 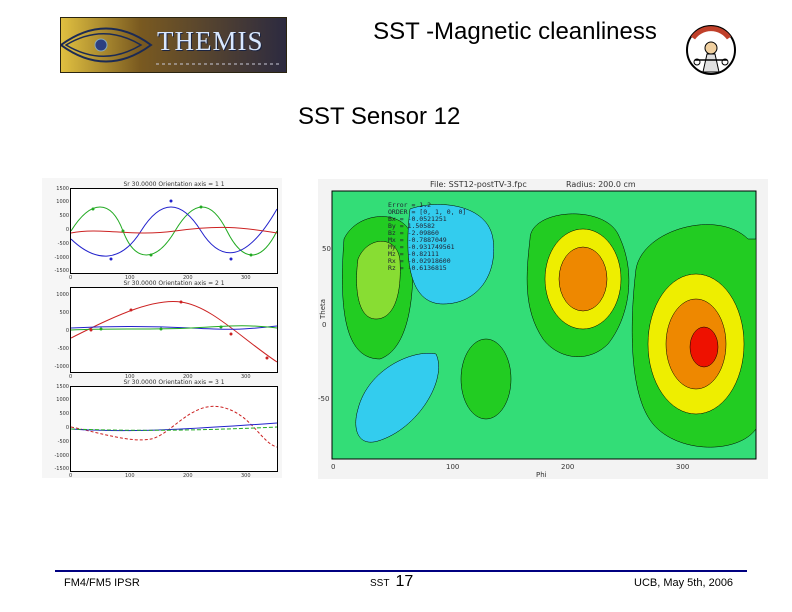 I want to click on legend-line: My = -0.931749561, so click(x=421, y=247).